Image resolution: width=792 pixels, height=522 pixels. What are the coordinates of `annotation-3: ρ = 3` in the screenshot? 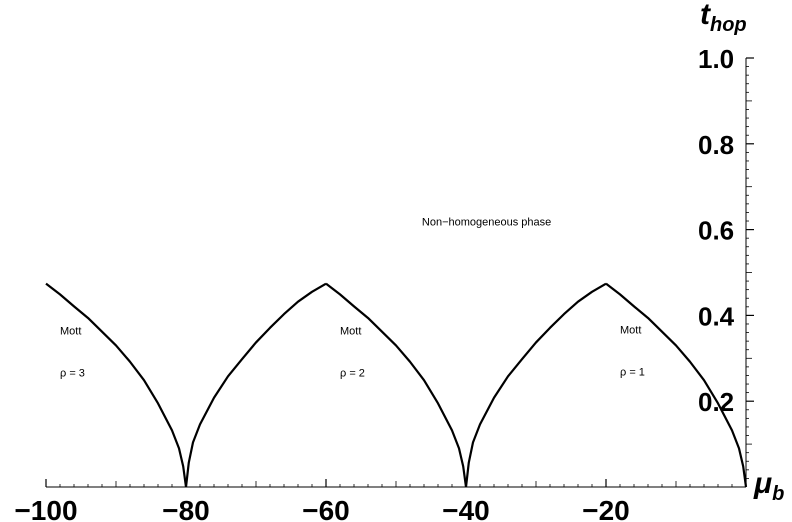 It's located at (72, 373).